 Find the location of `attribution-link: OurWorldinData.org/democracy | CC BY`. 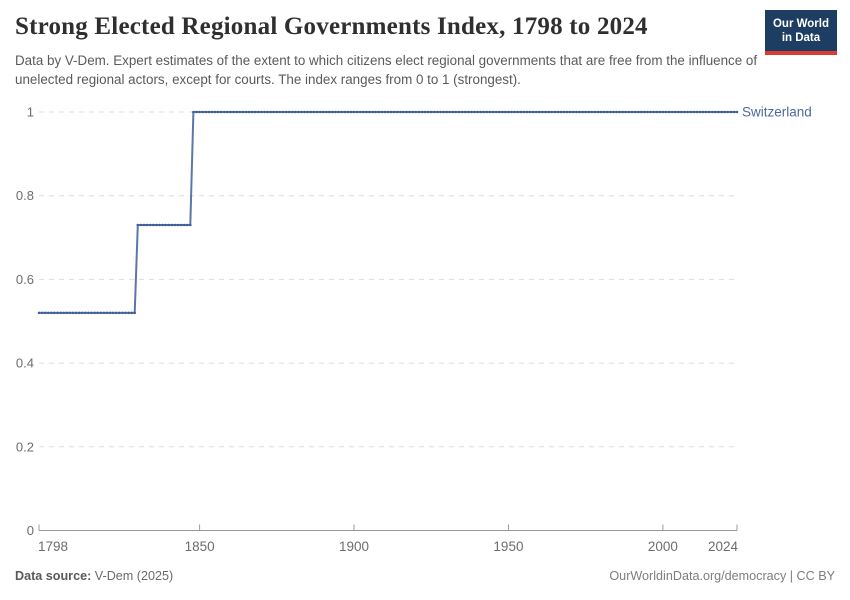

attribution-link: OurWorldinData.org/democracy | CC BY is located at coordinates (722, 576).